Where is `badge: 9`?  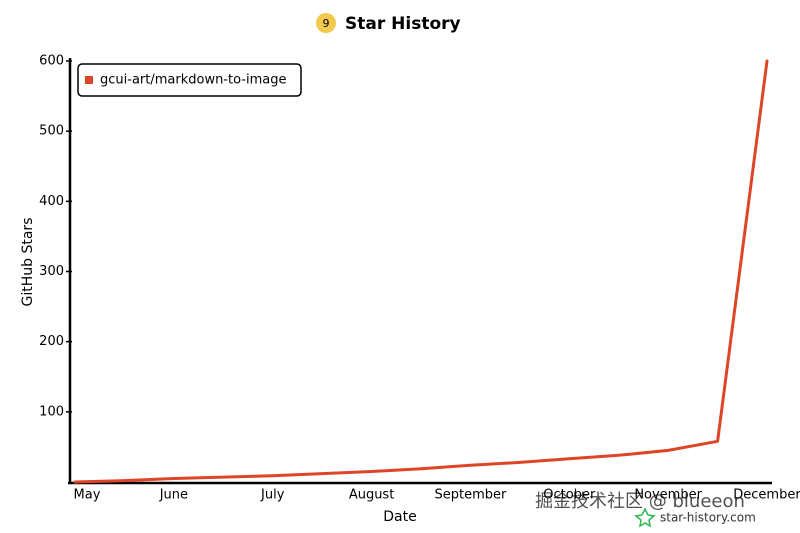
badge: 9 is located at coordinates (326, 23).